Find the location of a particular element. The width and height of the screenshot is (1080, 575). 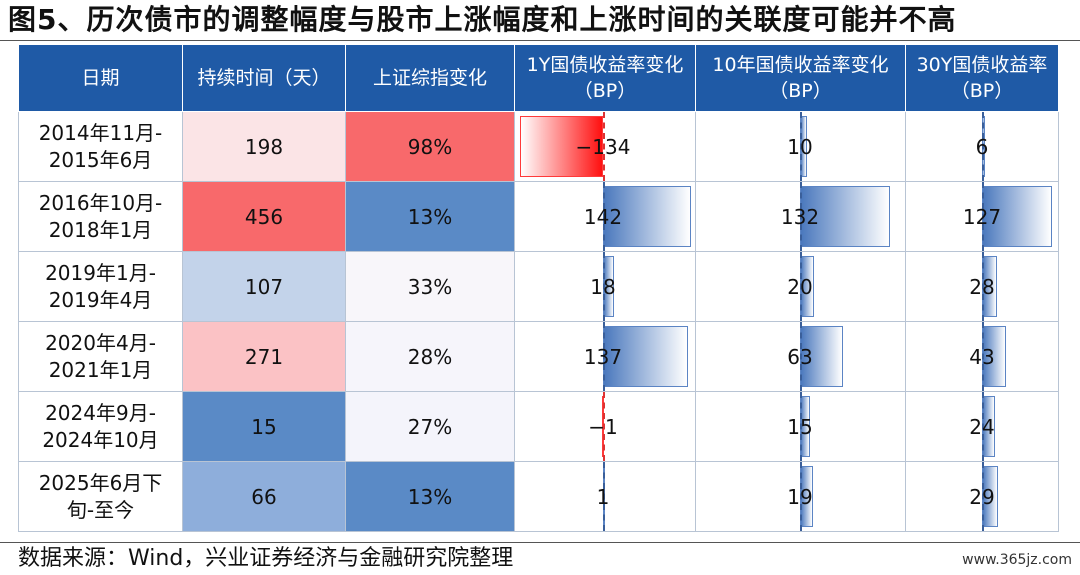

yield-y1-cell: 142 is located at coordinates (605, 216).